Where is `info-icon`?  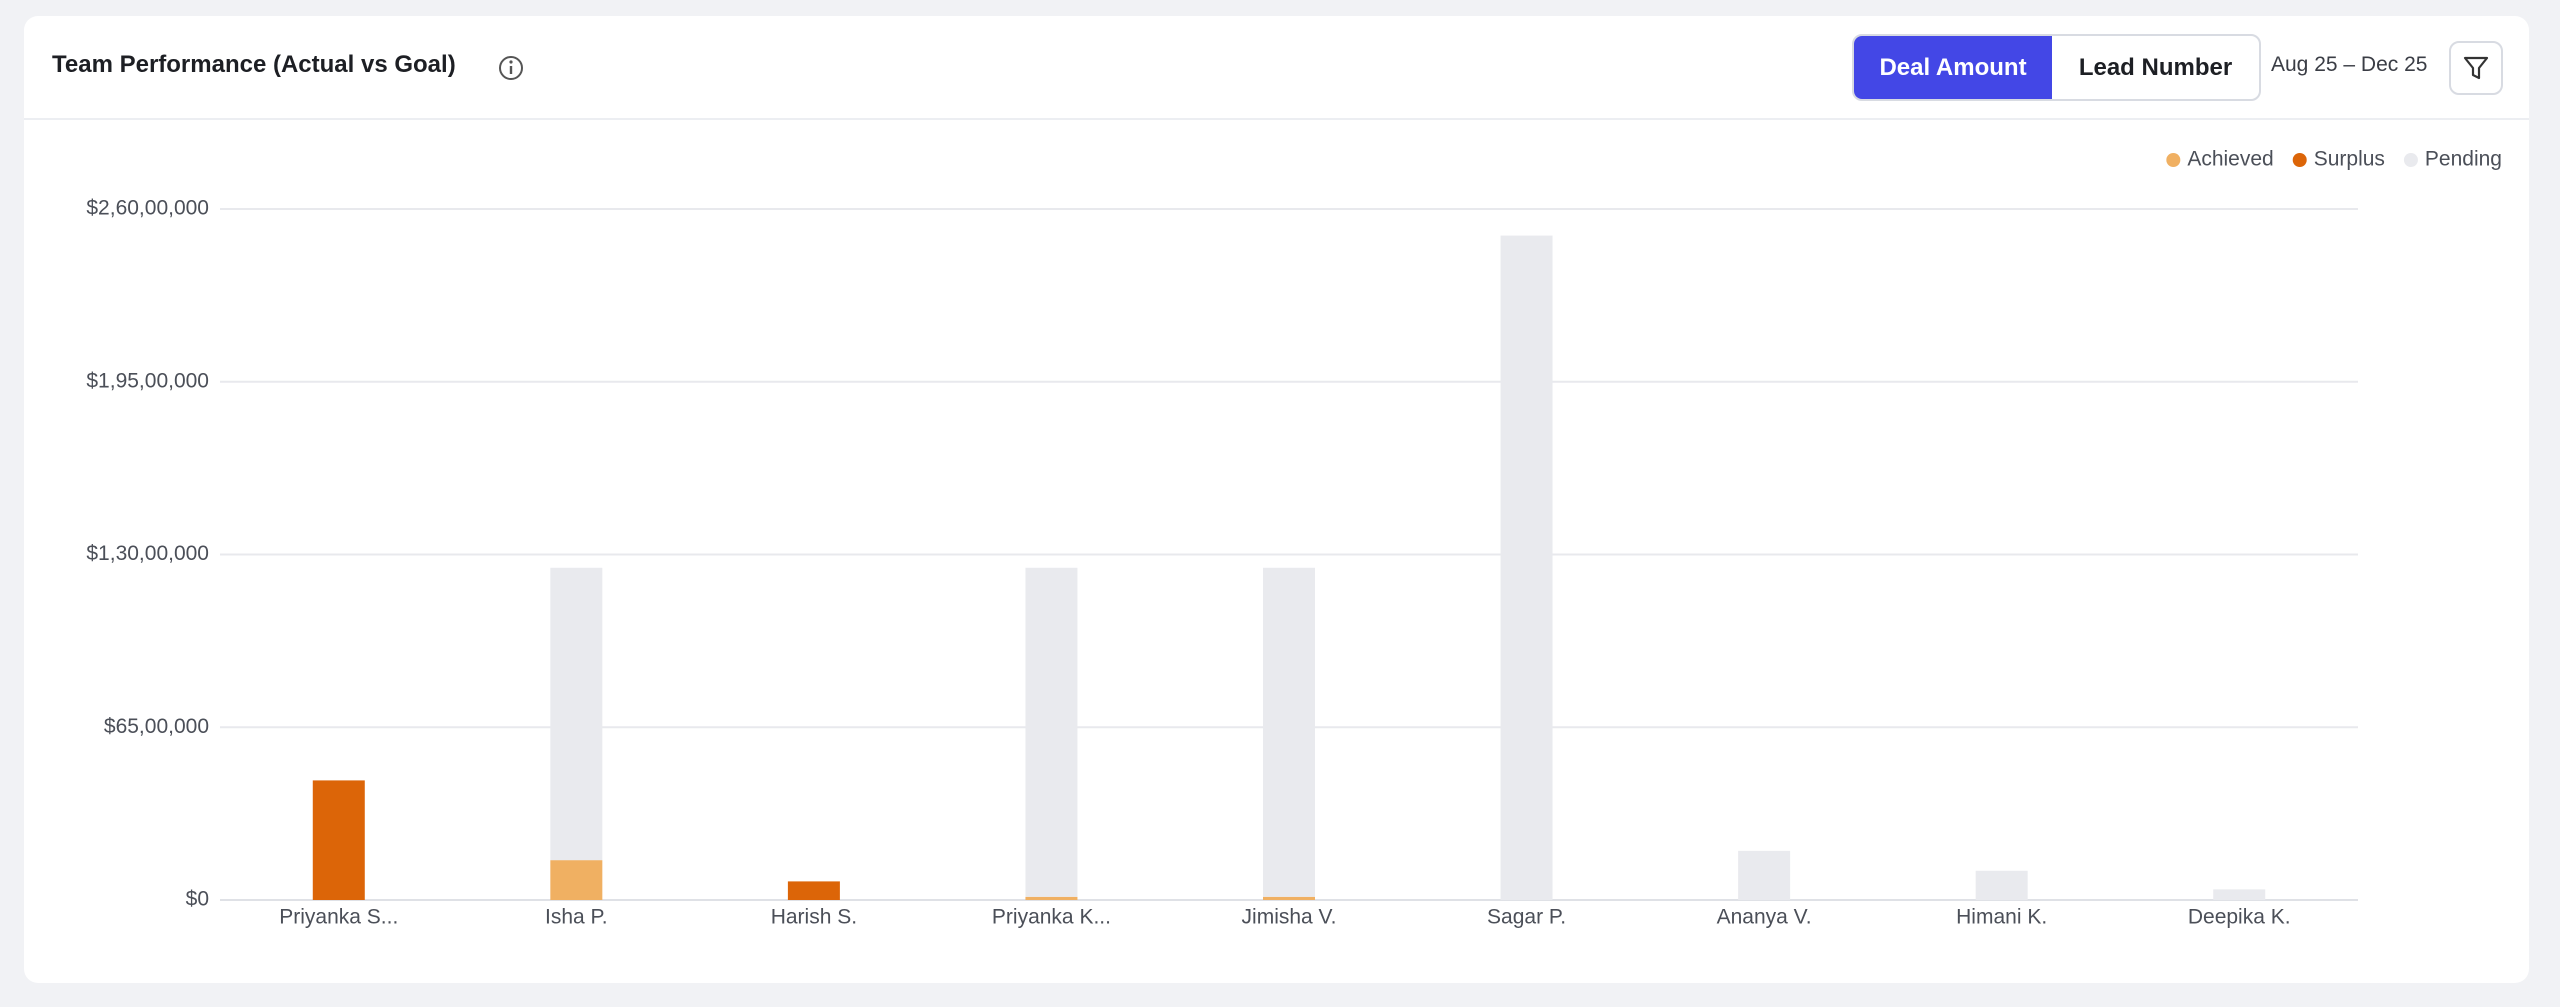
info-icon is located at coordinates (511, 68).